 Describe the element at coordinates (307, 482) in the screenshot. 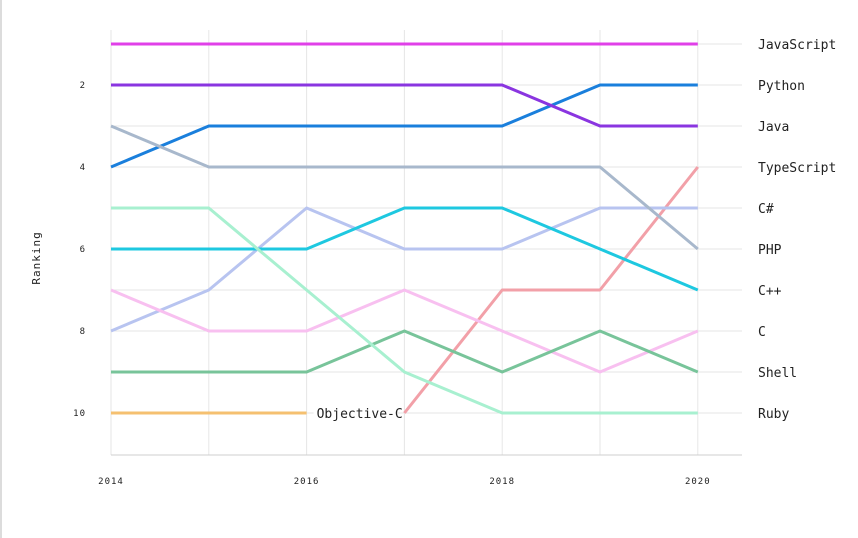

I see `x-tick-label: 2016` at that location.